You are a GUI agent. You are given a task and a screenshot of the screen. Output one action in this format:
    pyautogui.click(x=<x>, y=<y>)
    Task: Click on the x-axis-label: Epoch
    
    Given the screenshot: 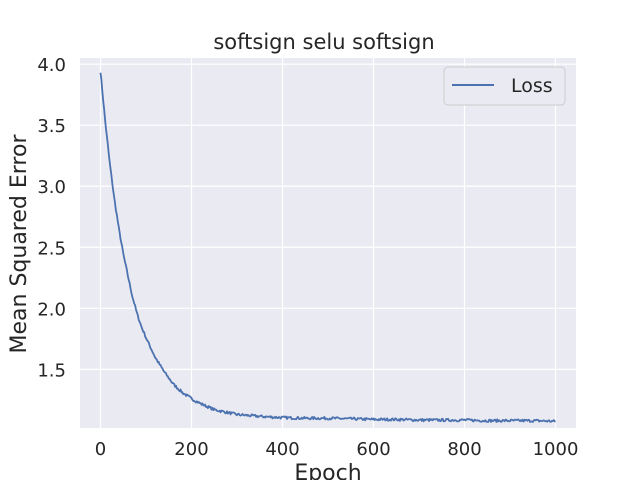 What is the action you would take?
    pyautogui.click(x=327, y=470)
    